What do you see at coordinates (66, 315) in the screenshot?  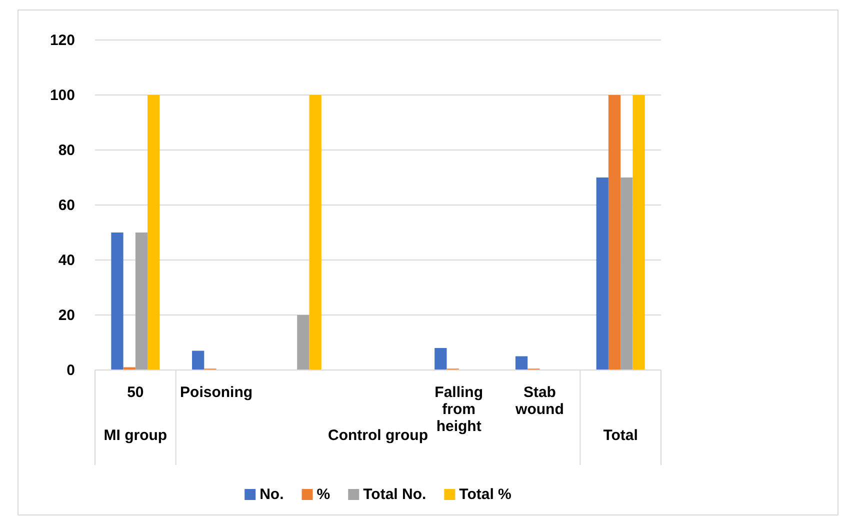 I see `y-tick-label: 20` at bounding box center [66, 315].